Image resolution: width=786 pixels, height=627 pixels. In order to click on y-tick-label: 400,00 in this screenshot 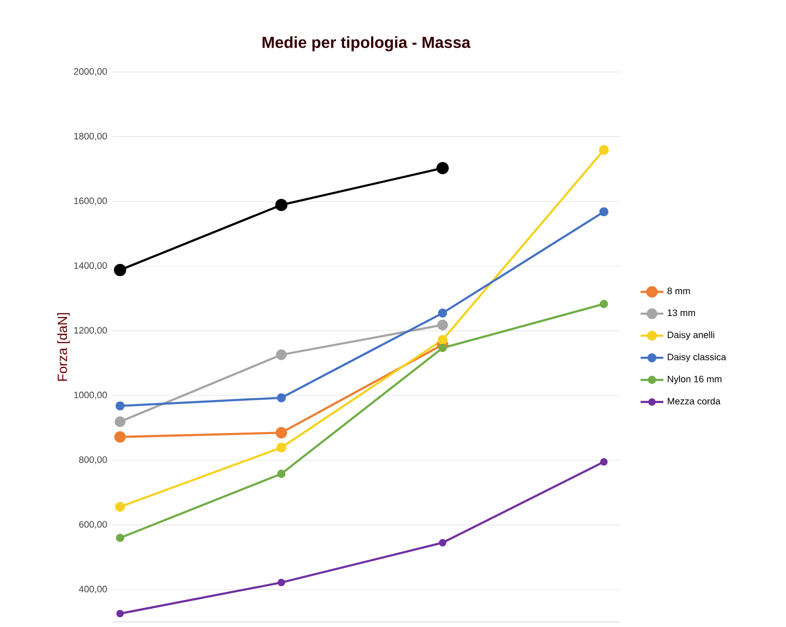, I will do `click(92, 590)`.